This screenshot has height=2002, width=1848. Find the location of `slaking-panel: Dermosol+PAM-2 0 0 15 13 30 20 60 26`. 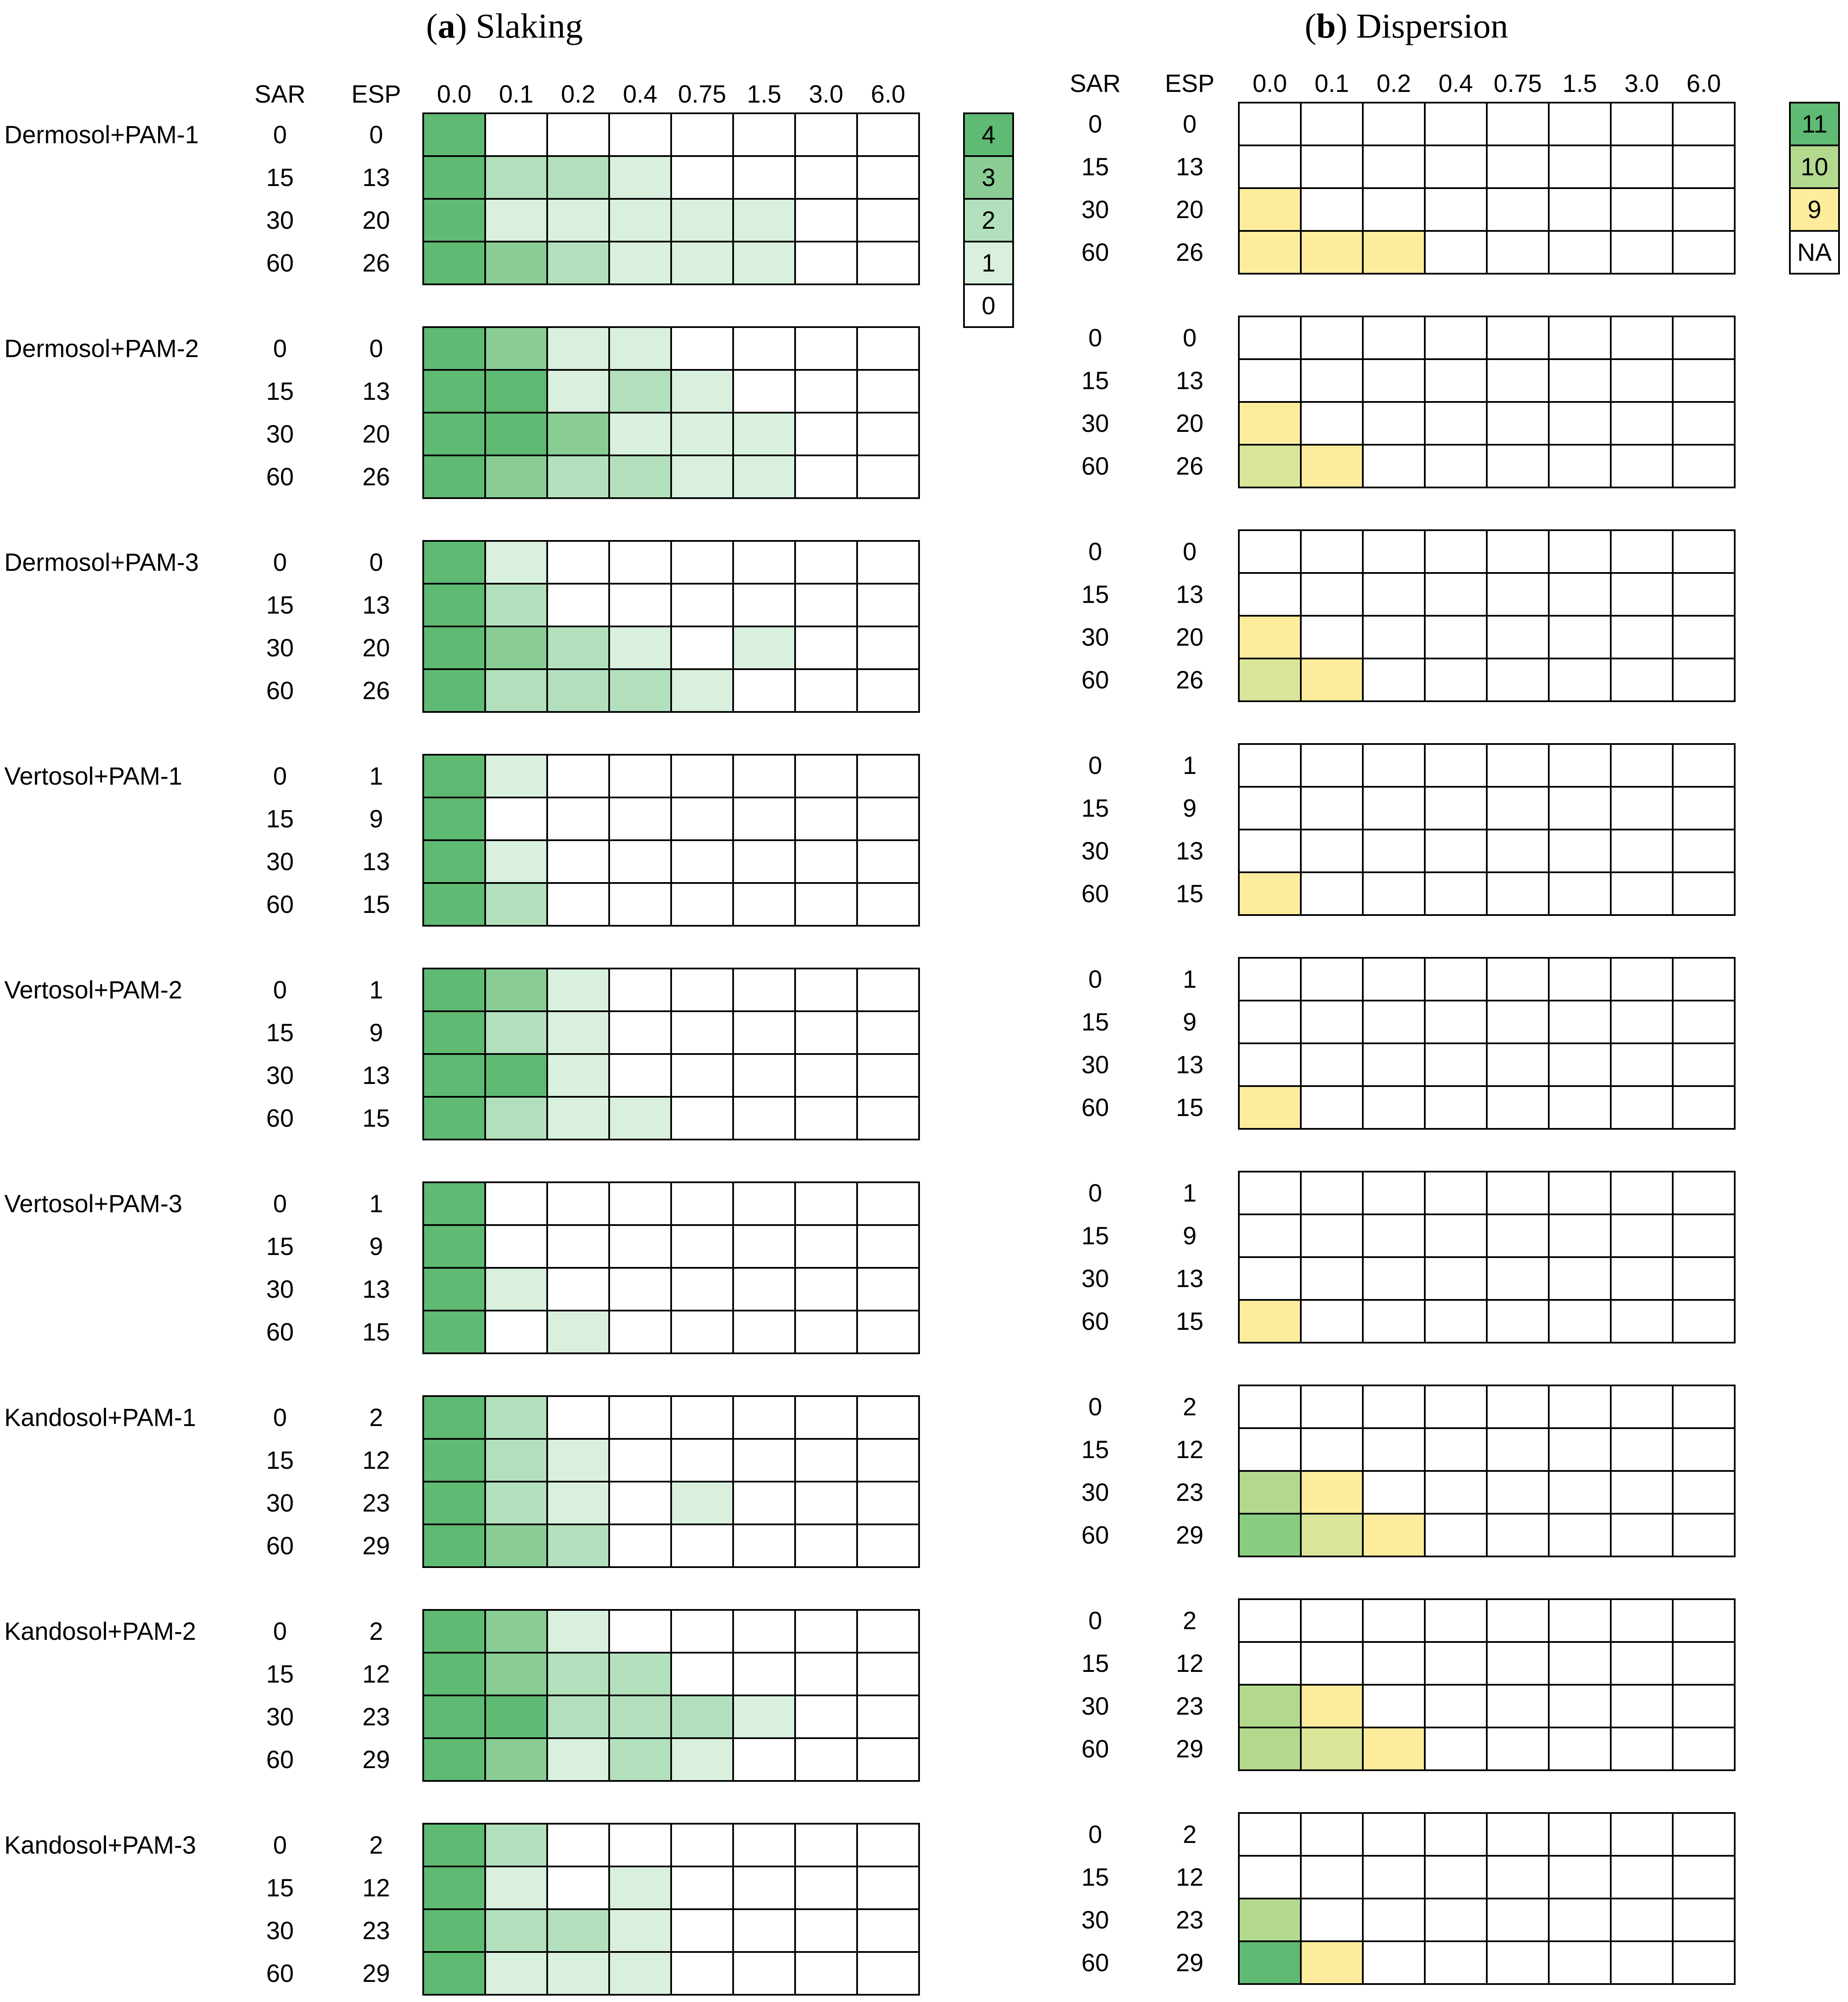

slaking-panel: Dermosol+PAM-2 0 0 15 13 30 20 60 26 is located at coordinates (462, 412).